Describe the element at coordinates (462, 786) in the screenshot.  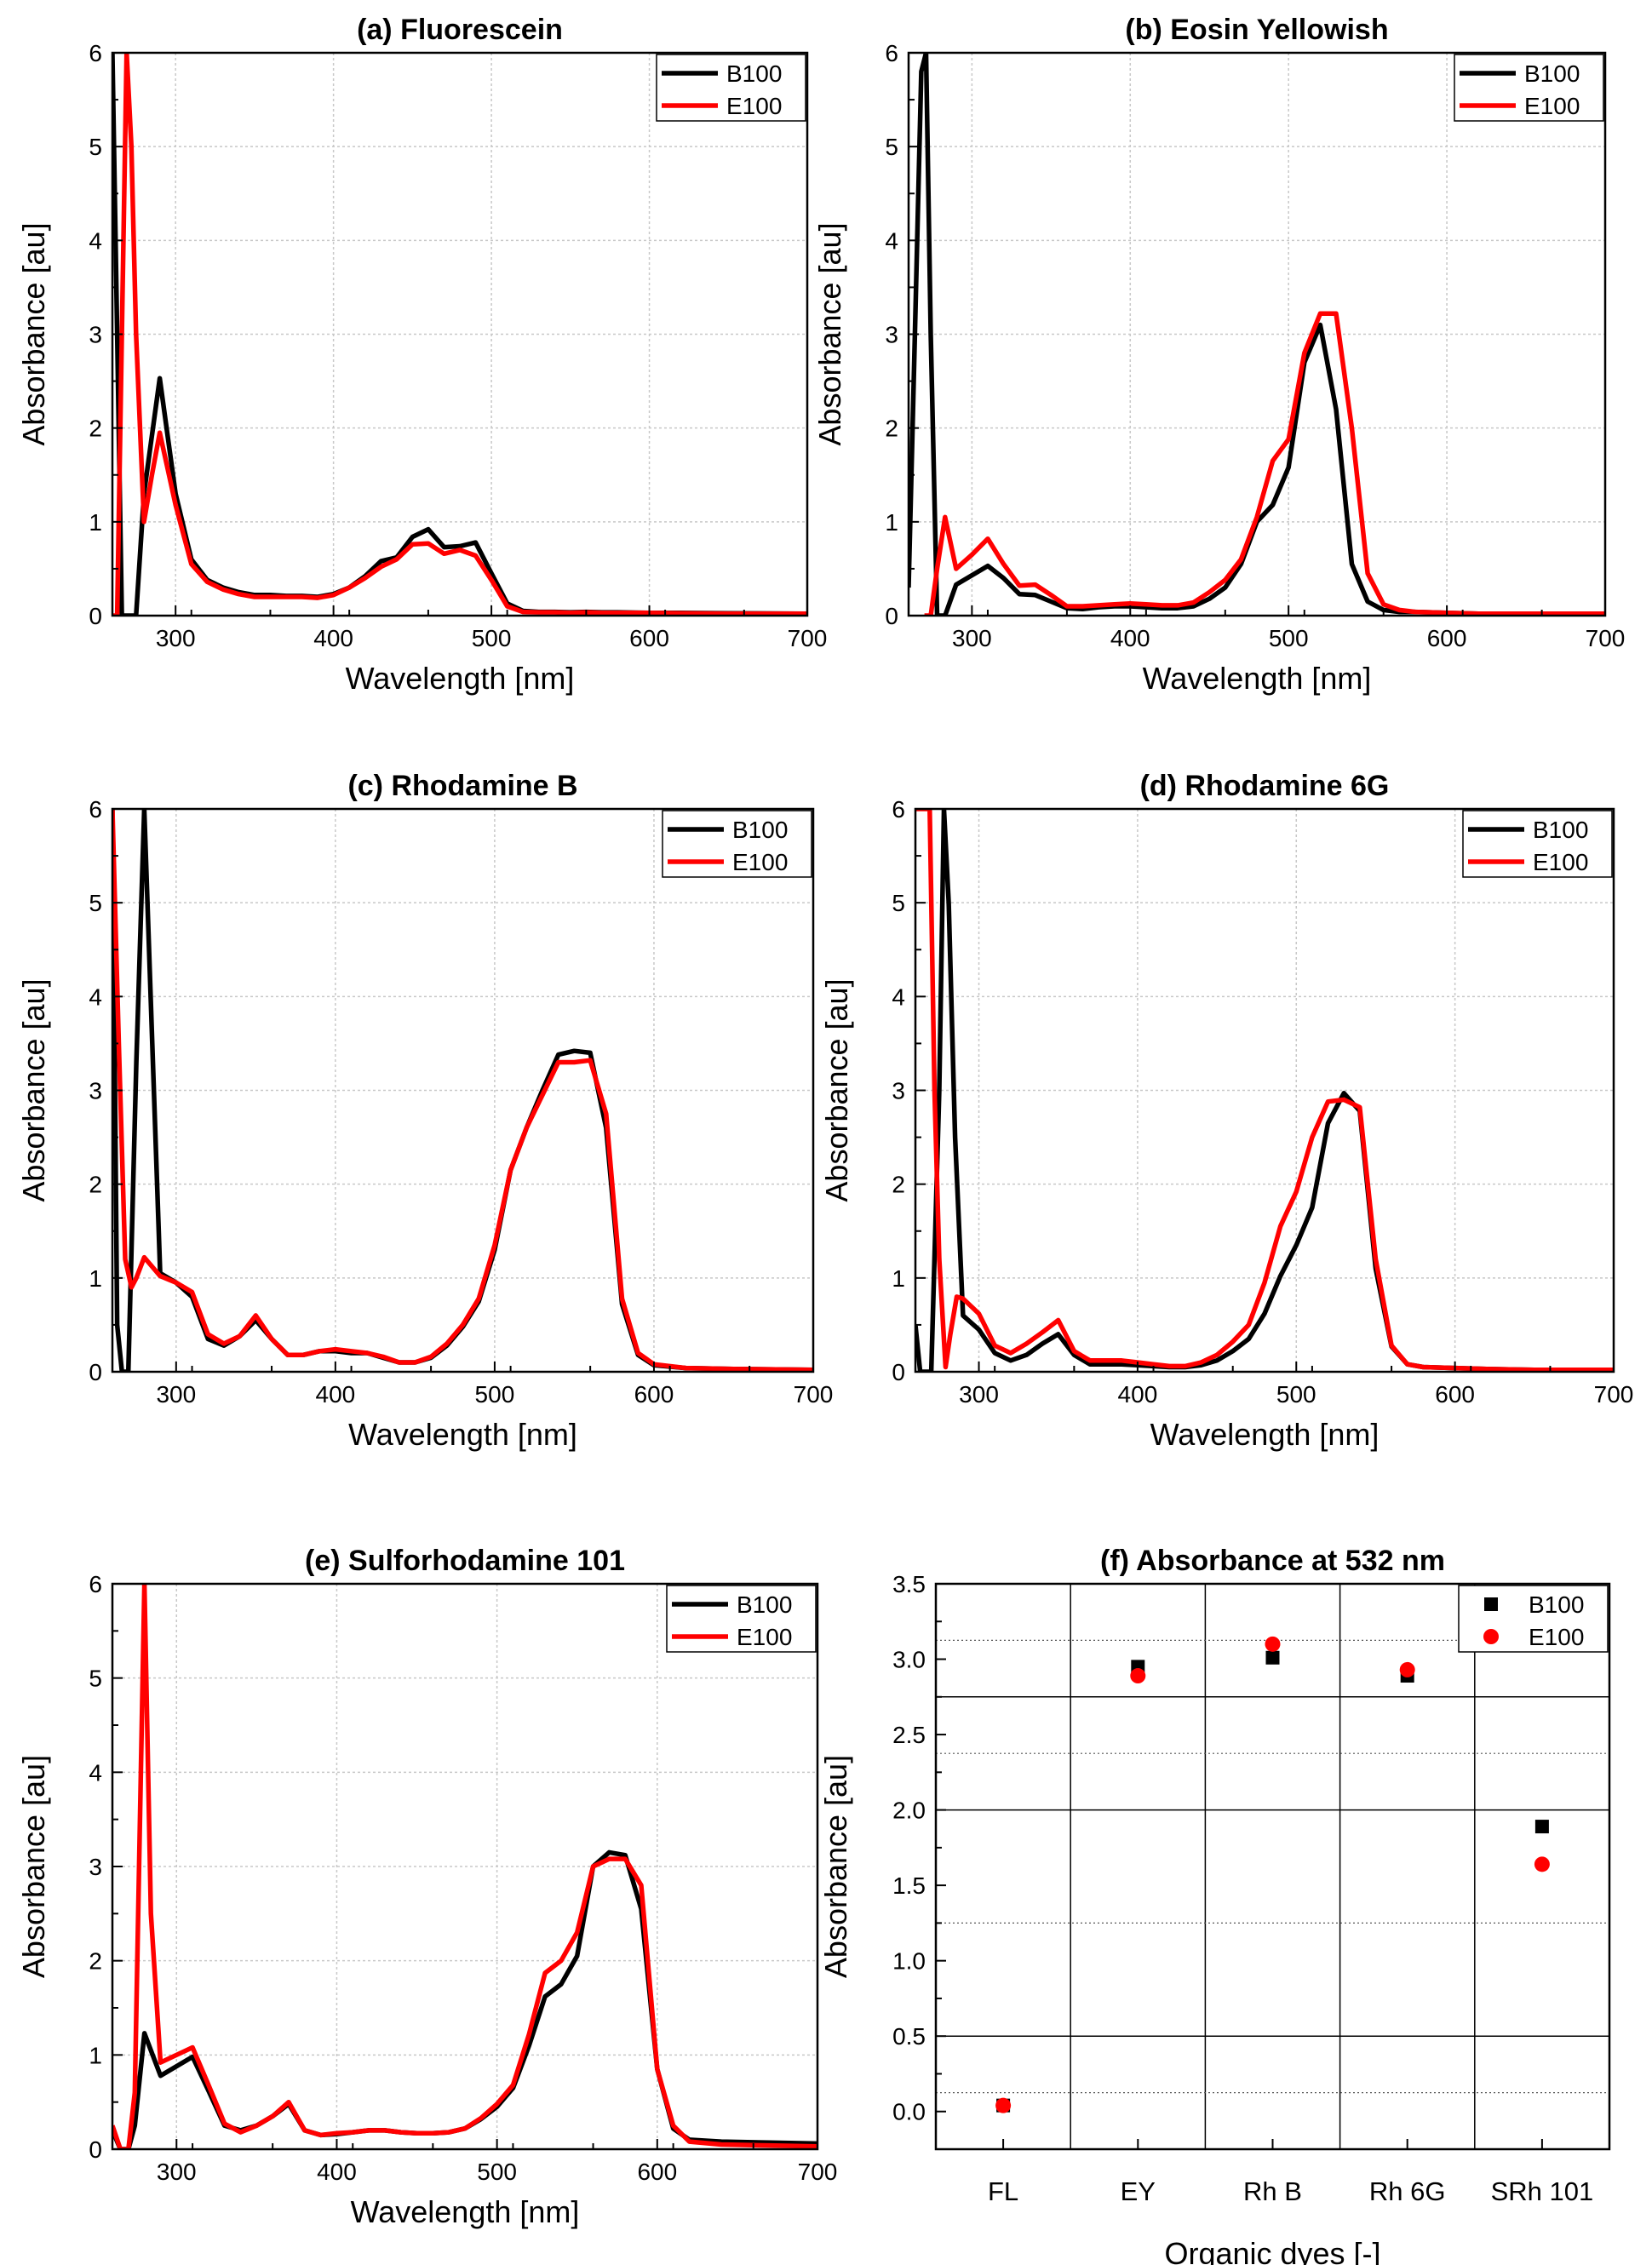
I see `chart-title: (c) Rhodamine B` at that location.